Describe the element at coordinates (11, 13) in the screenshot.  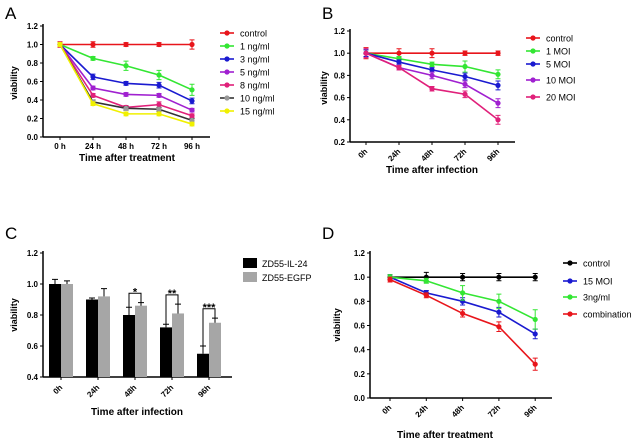
I see `panel-letter: A` at that location.